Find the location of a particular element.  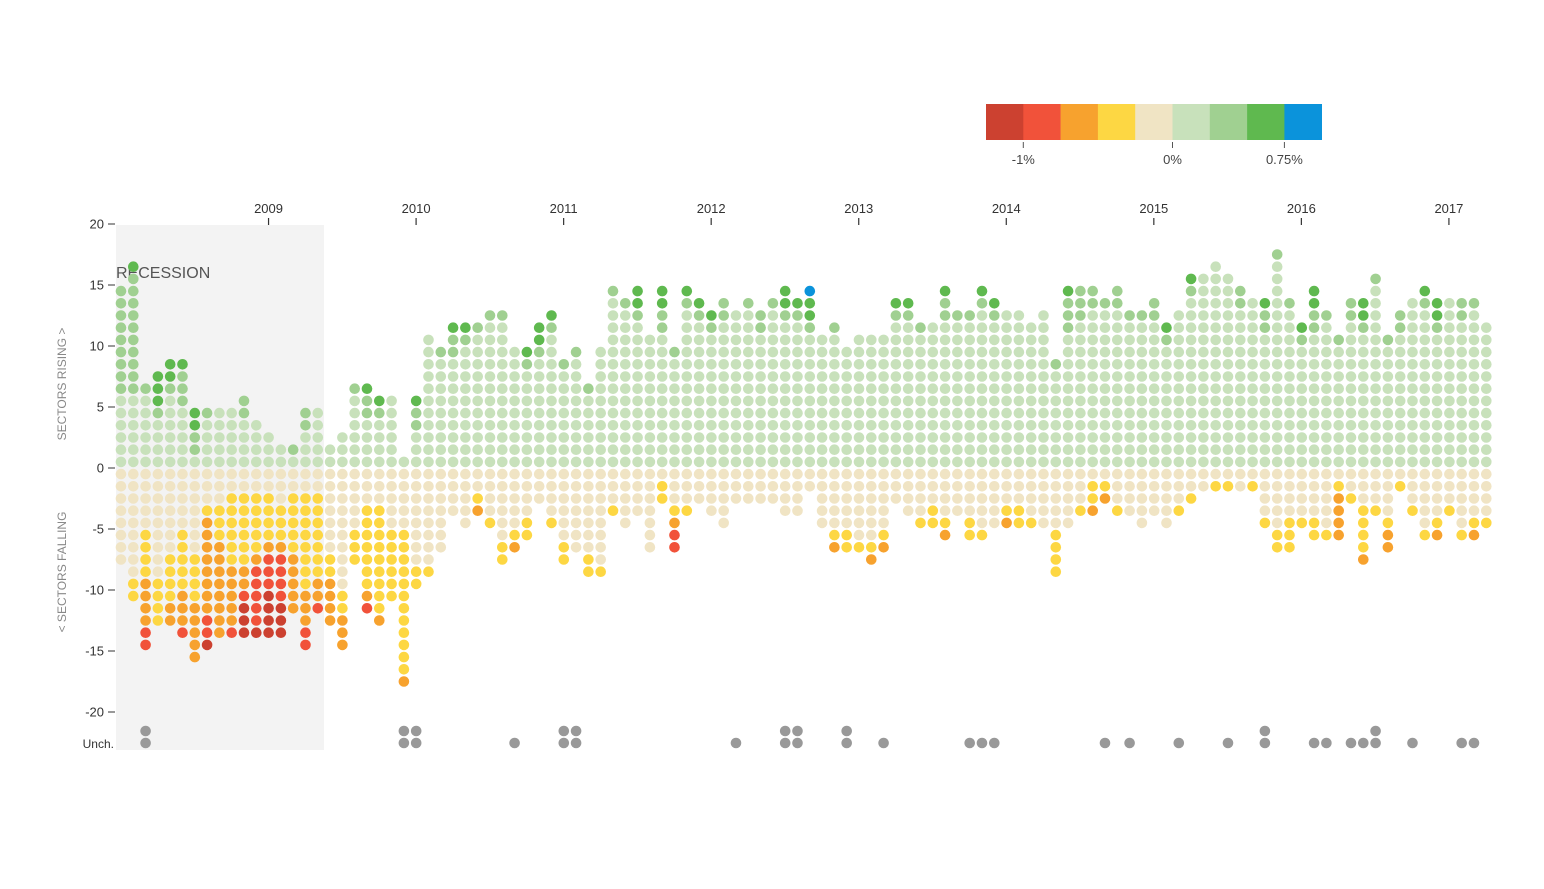

y-tick-label: 20 is located at coordinates (97, 224).